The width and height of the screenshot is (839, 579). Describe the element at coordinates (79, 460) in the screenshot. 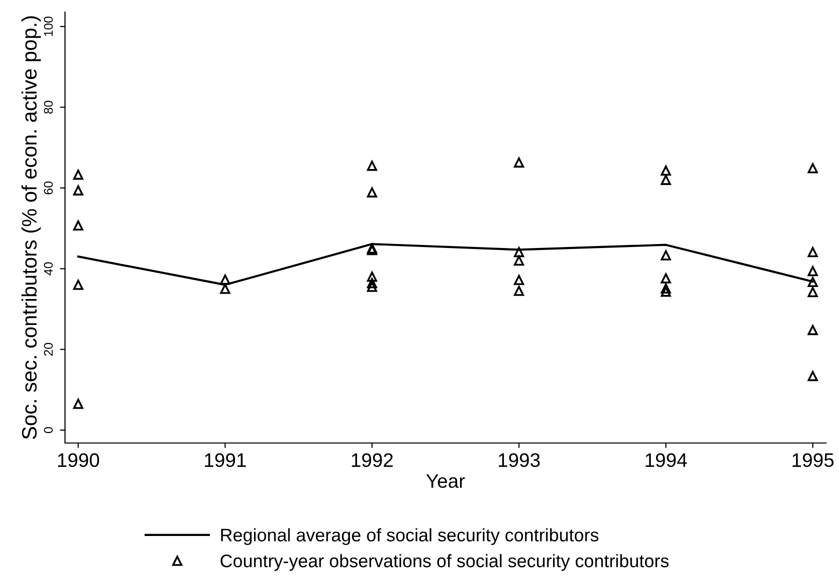

I see `x-tick-label: 1990` at that location.